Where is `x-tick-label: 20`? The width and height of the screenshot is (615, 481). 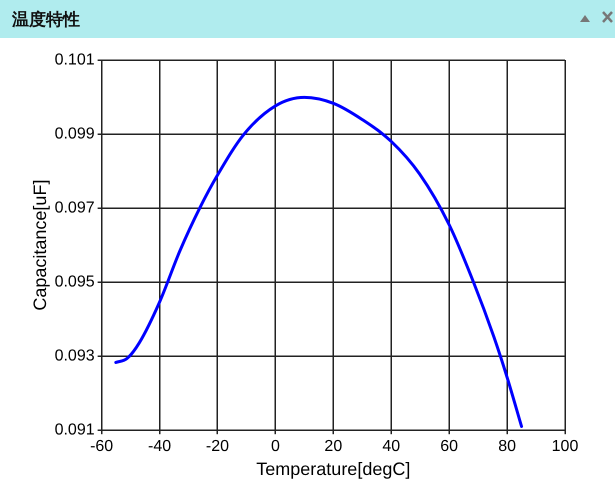
x-tick-label: 20 is located at coordinates (333, 447).